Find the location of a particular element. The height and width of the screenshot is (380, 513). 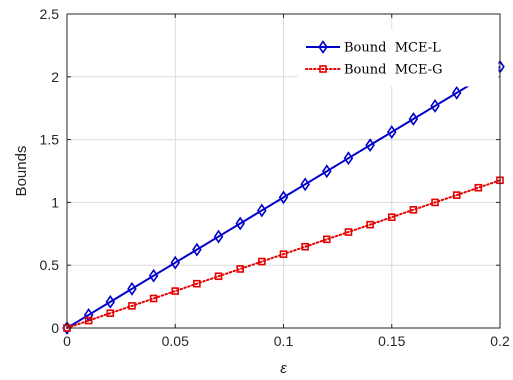

legend-box is located at coordinates (398, 58).